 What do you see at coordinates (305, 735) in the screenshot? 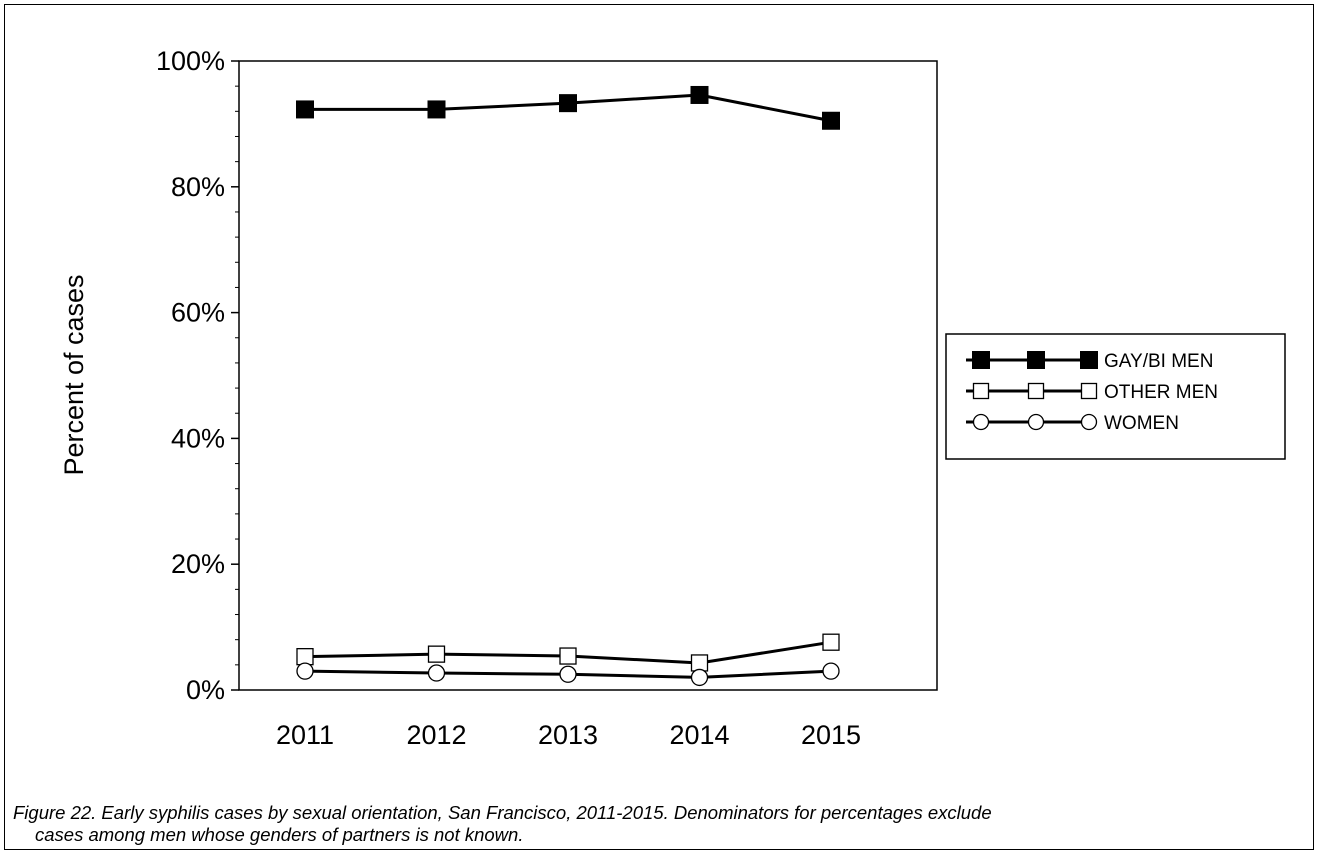
I see `x-tick-label: 2011` at bounding box center [305, 735].